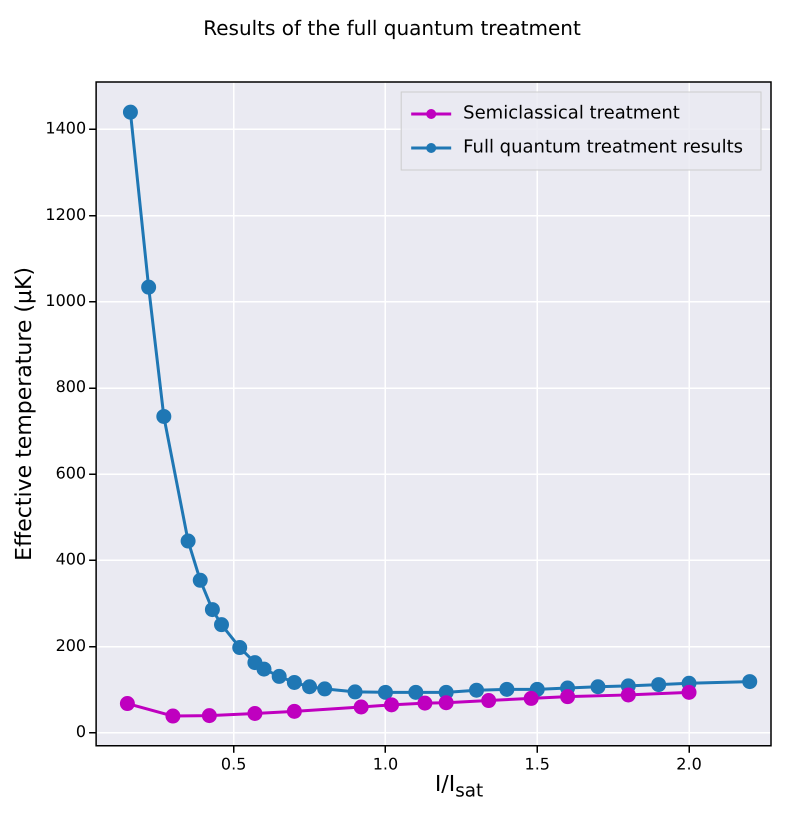 The image size is (788, 829). I want to click on y-tick-label: 400, so click(71, 559).